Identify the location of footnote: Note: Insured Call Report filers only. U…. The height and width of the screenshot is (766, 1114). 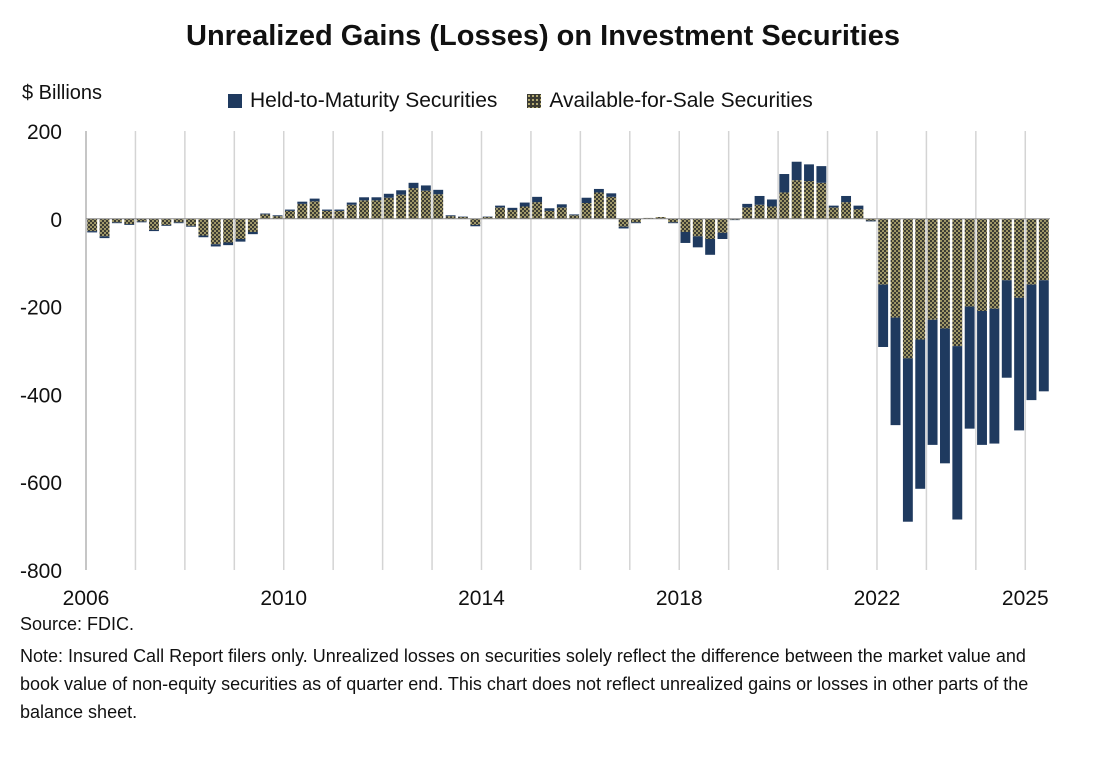
(524, 684).